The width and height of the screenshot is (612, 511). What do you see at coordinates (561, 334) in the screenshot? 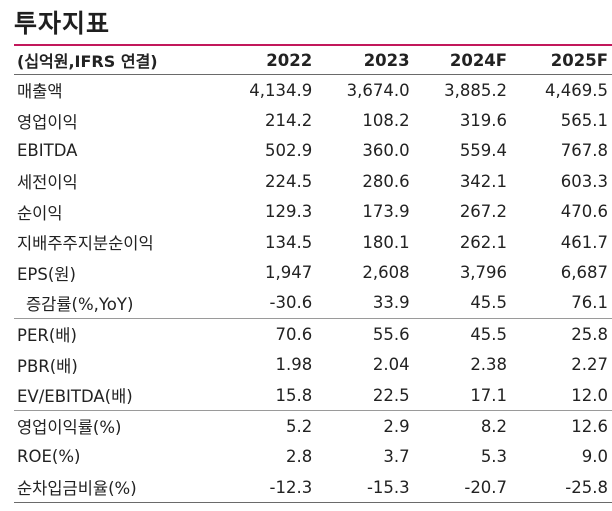
I see `row-value: 25.8` at bounding box center [561, 334].